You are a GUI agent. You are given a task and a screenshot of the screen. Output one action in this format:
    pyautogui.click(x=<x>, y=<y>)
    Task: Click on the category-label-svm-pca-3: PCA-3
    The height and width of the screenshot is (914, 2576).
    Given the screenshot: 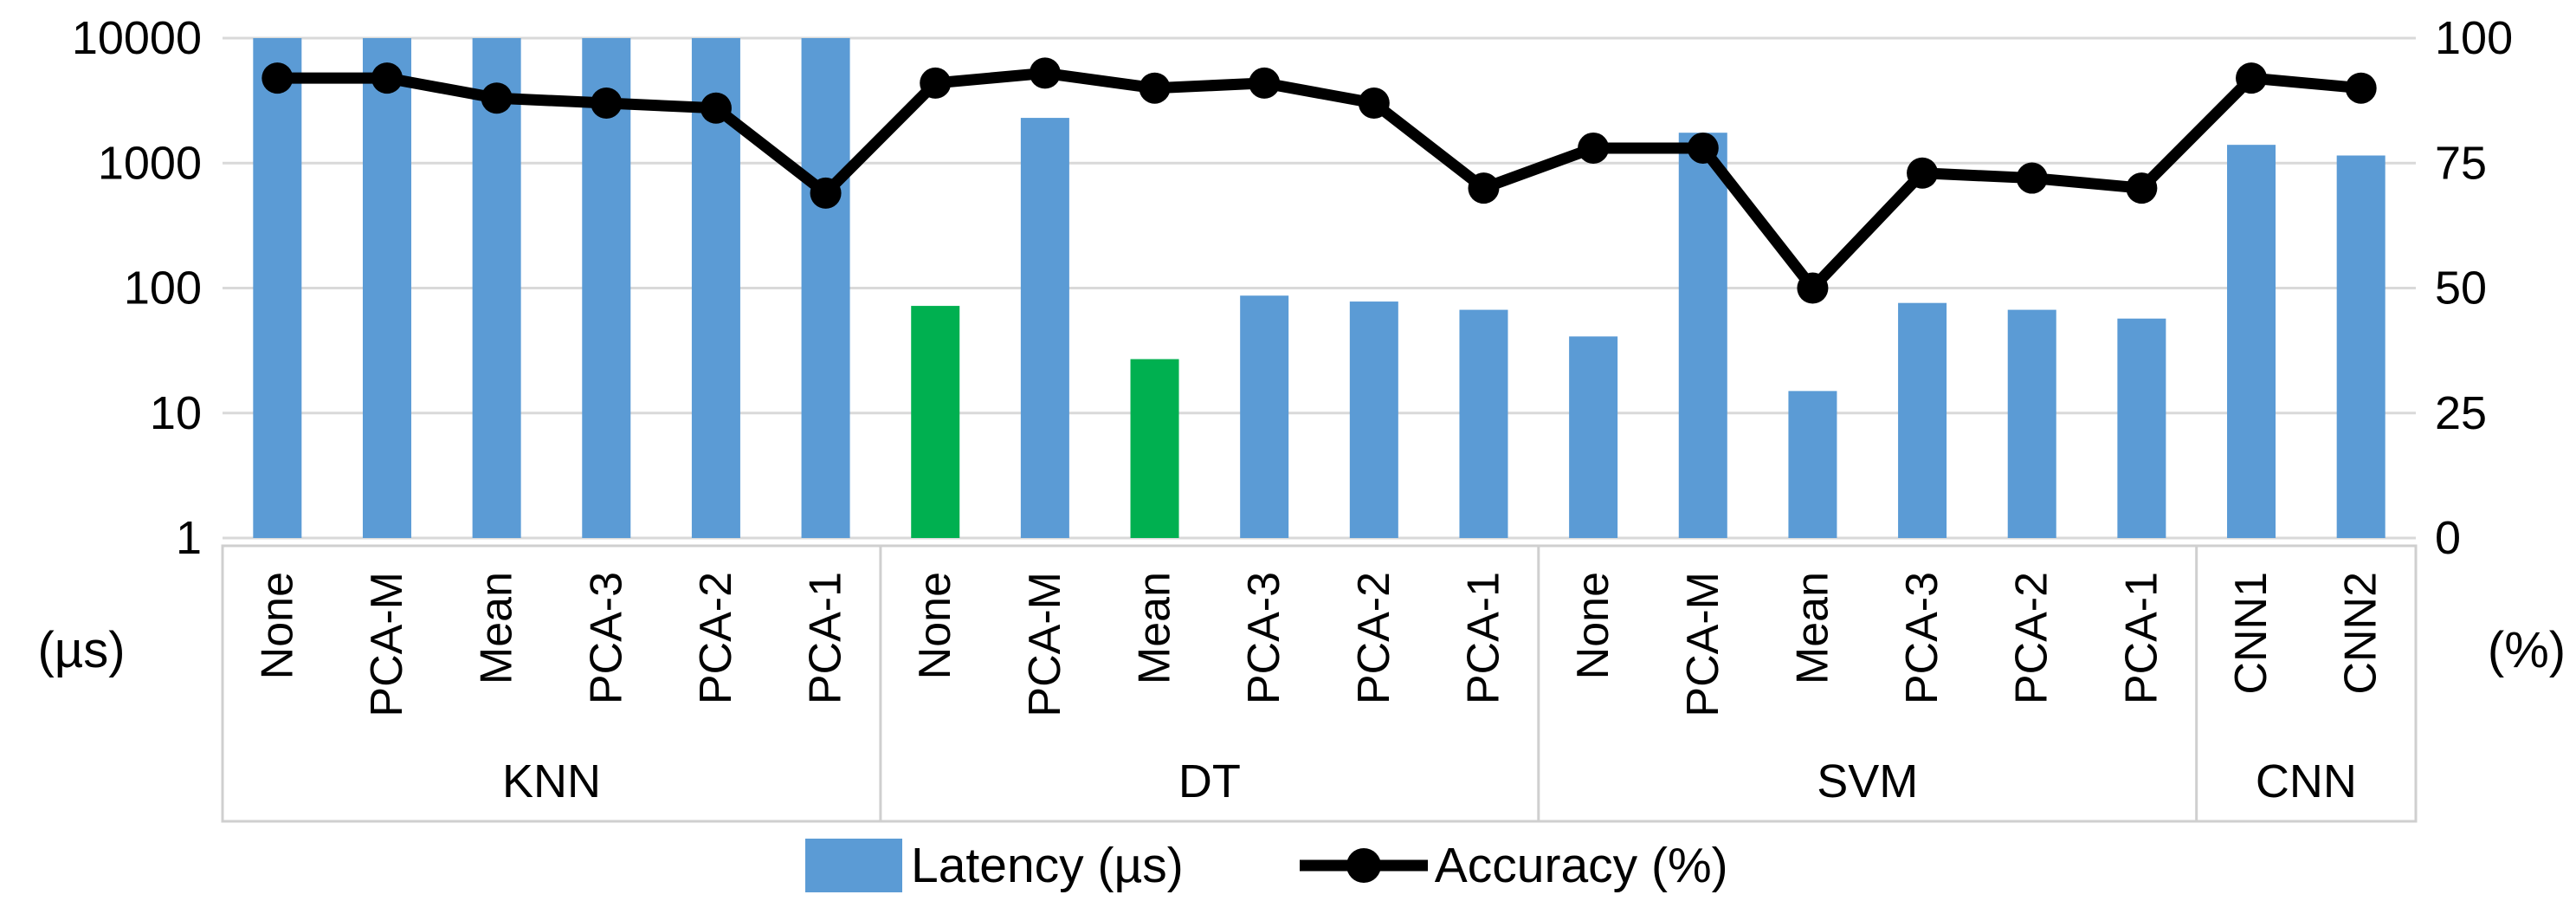 What is the action you would take?
    pyautogui.click(x=1922, y=638)
    